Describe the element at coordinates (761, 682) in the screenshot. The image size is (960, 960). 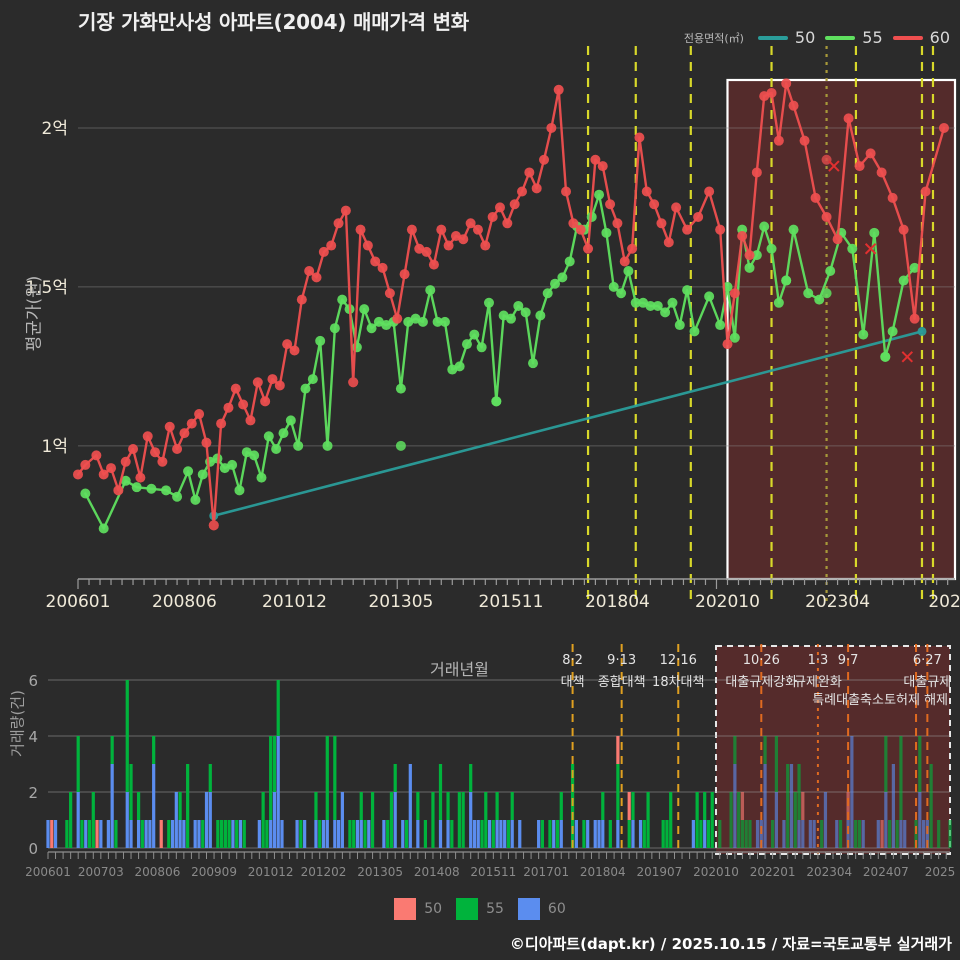
I see `volume-annotation-label-3: 대출규제강화` at that location.